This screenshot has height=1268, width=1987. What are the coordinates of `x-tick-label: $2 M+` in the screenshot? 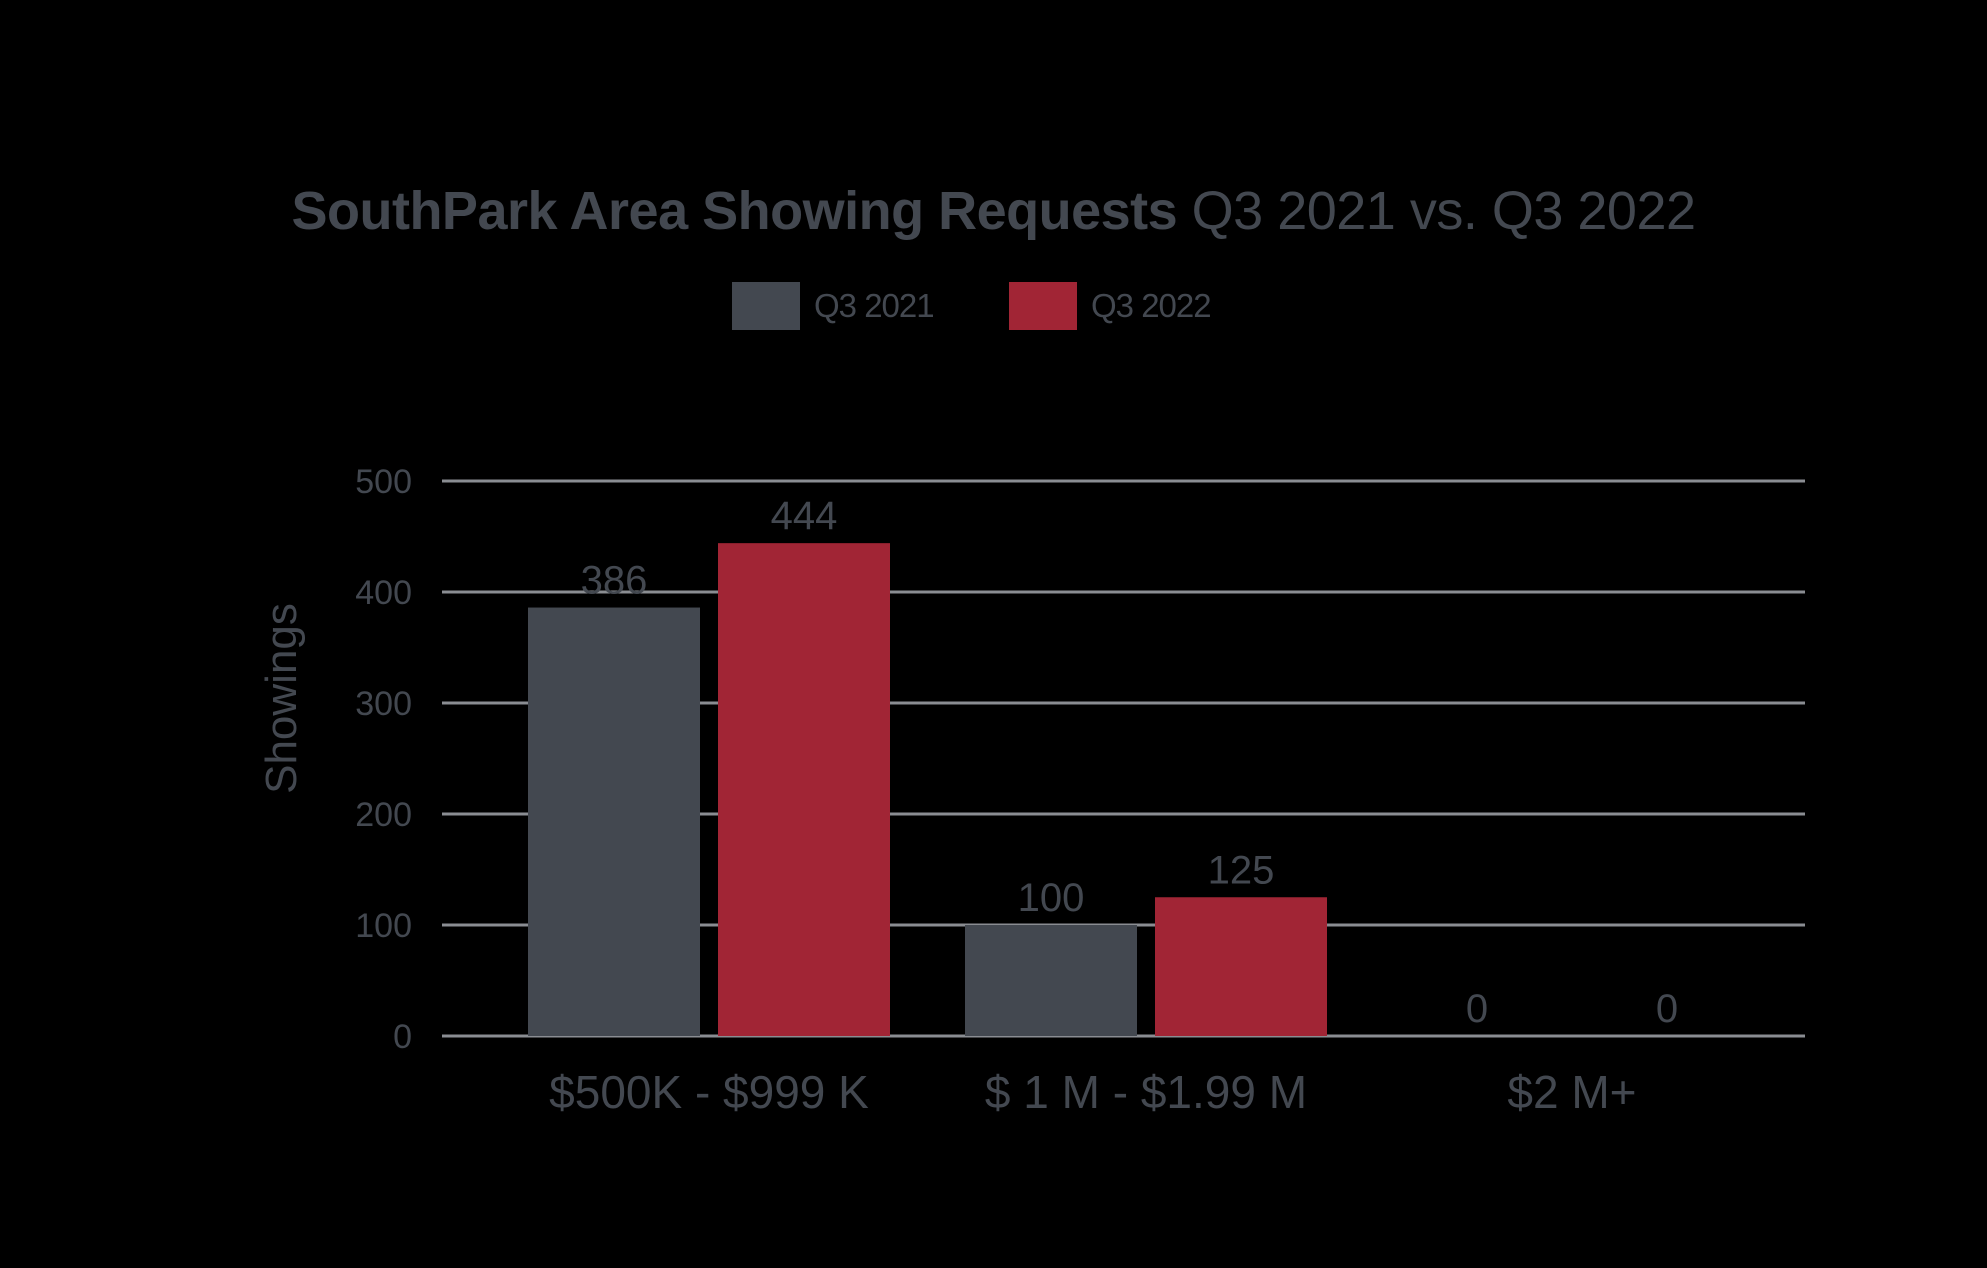 It's located at (1571, 1092).